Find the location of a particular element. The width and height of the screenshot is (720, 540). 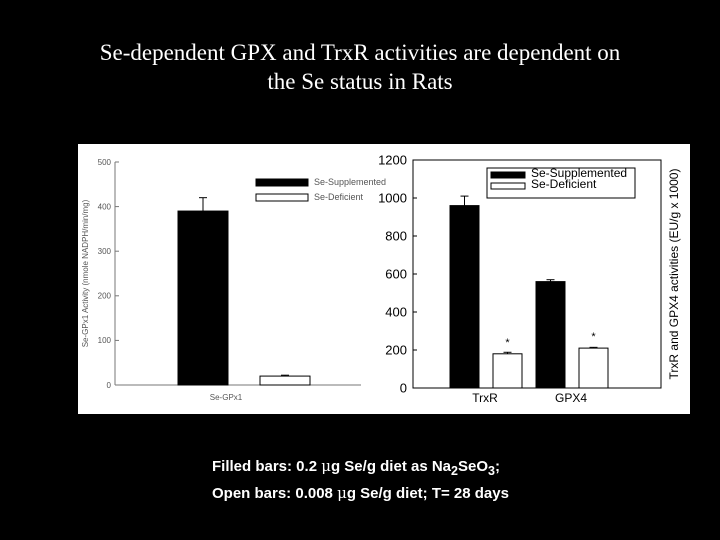

x-tick-label-gpx4: GPX4 is located at coordinates (571, 398).